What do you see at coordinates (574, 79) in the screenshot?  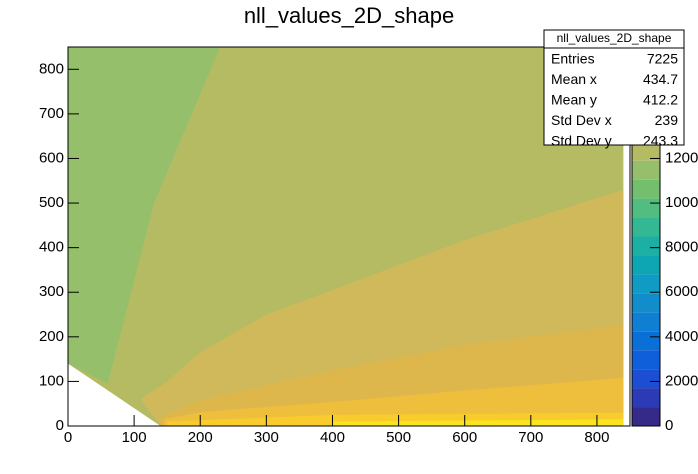 I see `stats-label: Mean x` at bounding box center [574, 79].